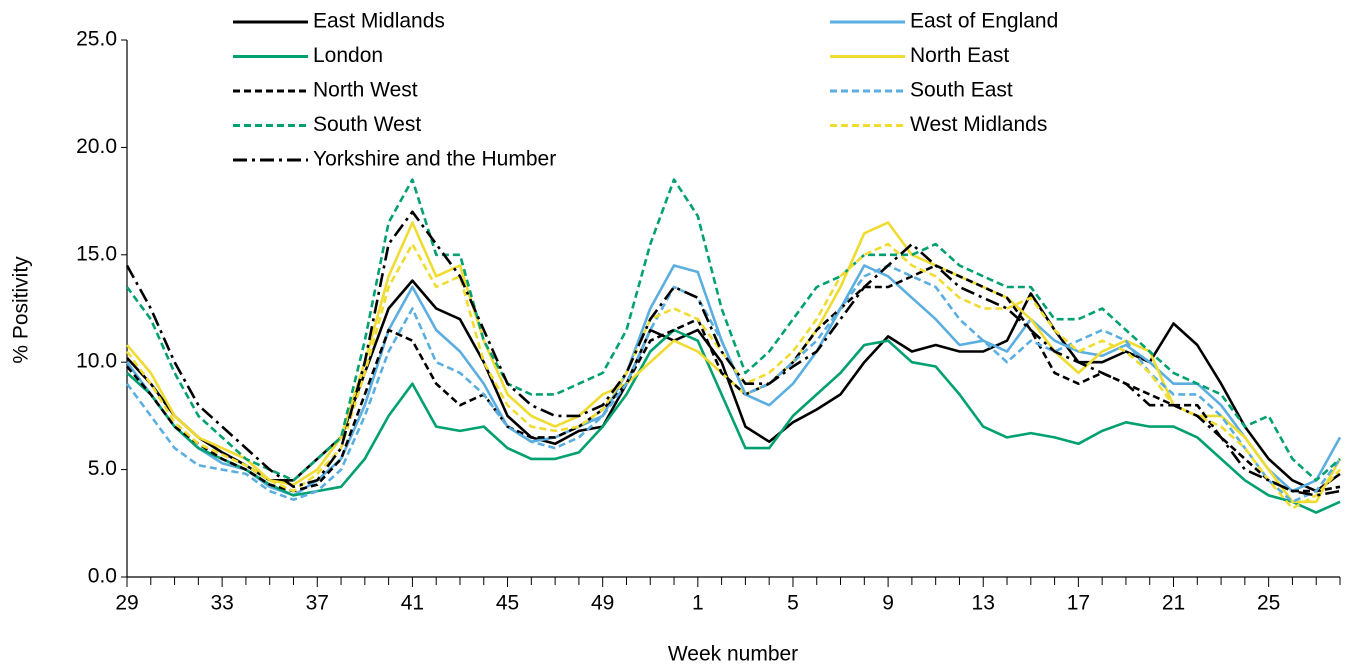 This screenshot has height=668, width=1354. I want to click on x-tick-label: 49, so click(602, 603).